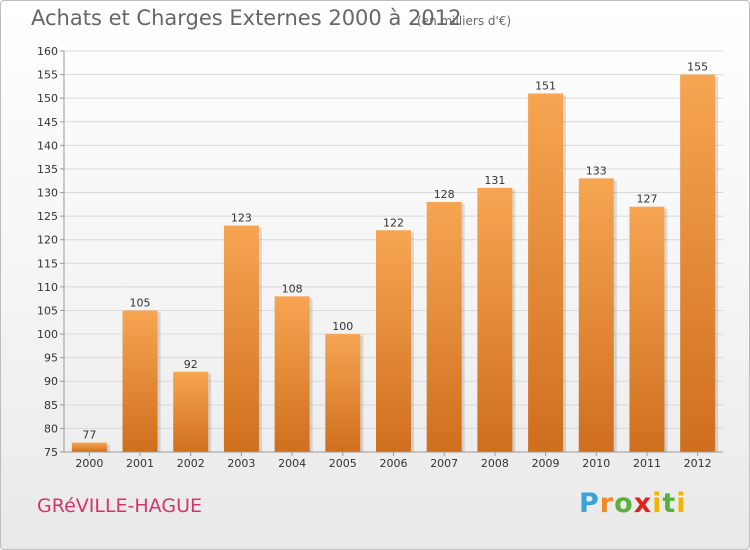 This screenshot has width=750, height=550. What do you see at coordinates (292, 374) in the screenshot?
I see `bar-2004` at bounding box center [292, 374].